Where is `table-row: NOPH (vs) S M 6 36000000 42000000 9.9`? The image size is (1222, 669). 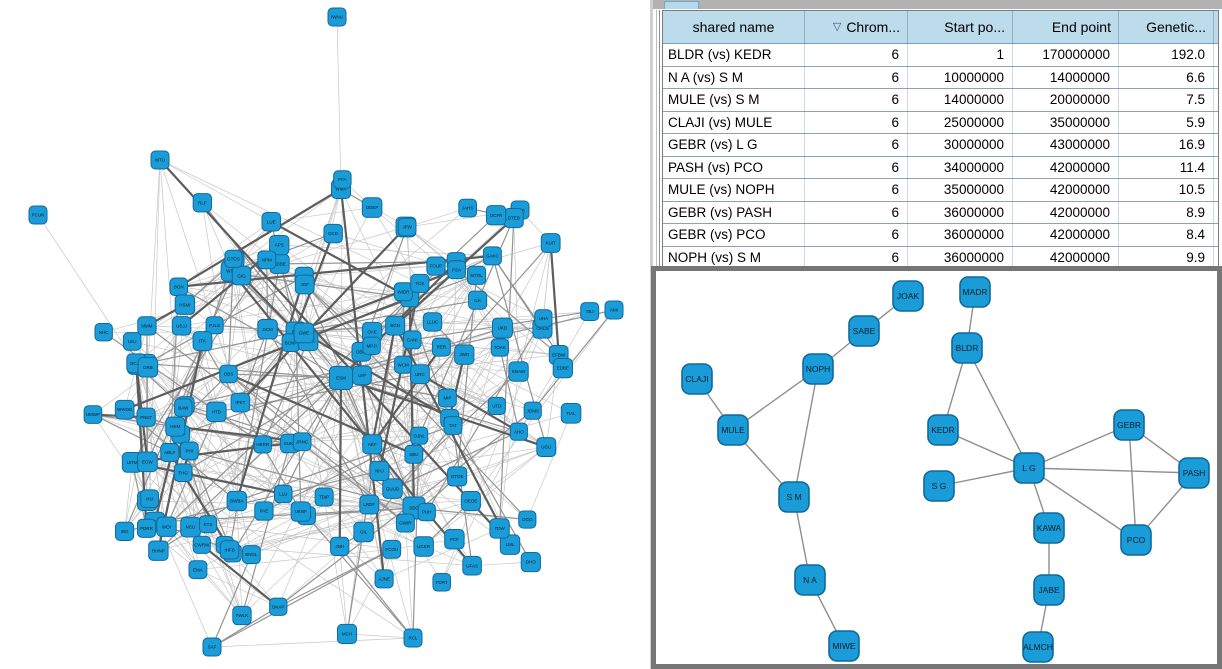 table-row: NOPH (vs) S M 6 36000000 42000000 9.9 is located at coordinates (940, 257).